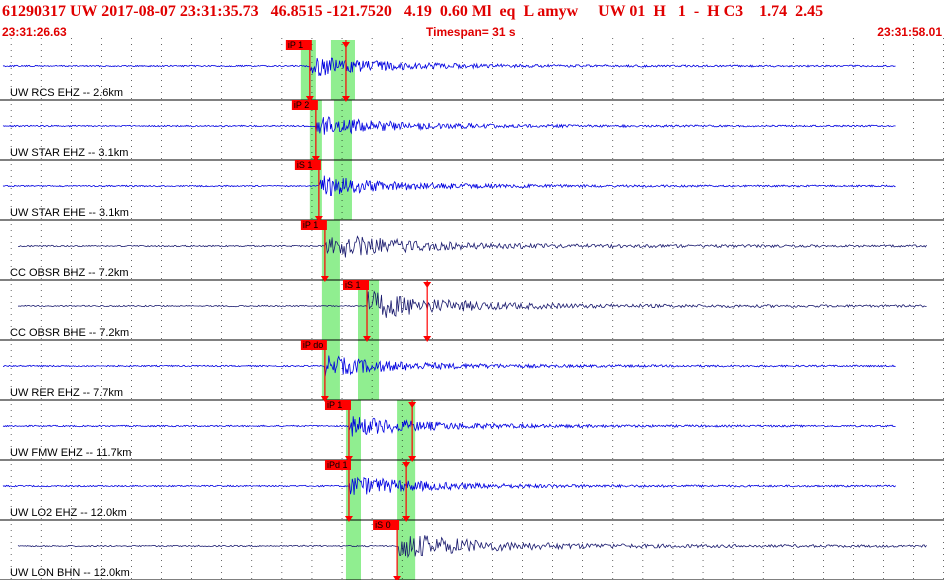 This screenshot has width=944, height=580. Describe the element at coordinates (69, 273) in the screenshot. I see `channel-label: CC OBSR BHZ -- 7.2km` at that location.